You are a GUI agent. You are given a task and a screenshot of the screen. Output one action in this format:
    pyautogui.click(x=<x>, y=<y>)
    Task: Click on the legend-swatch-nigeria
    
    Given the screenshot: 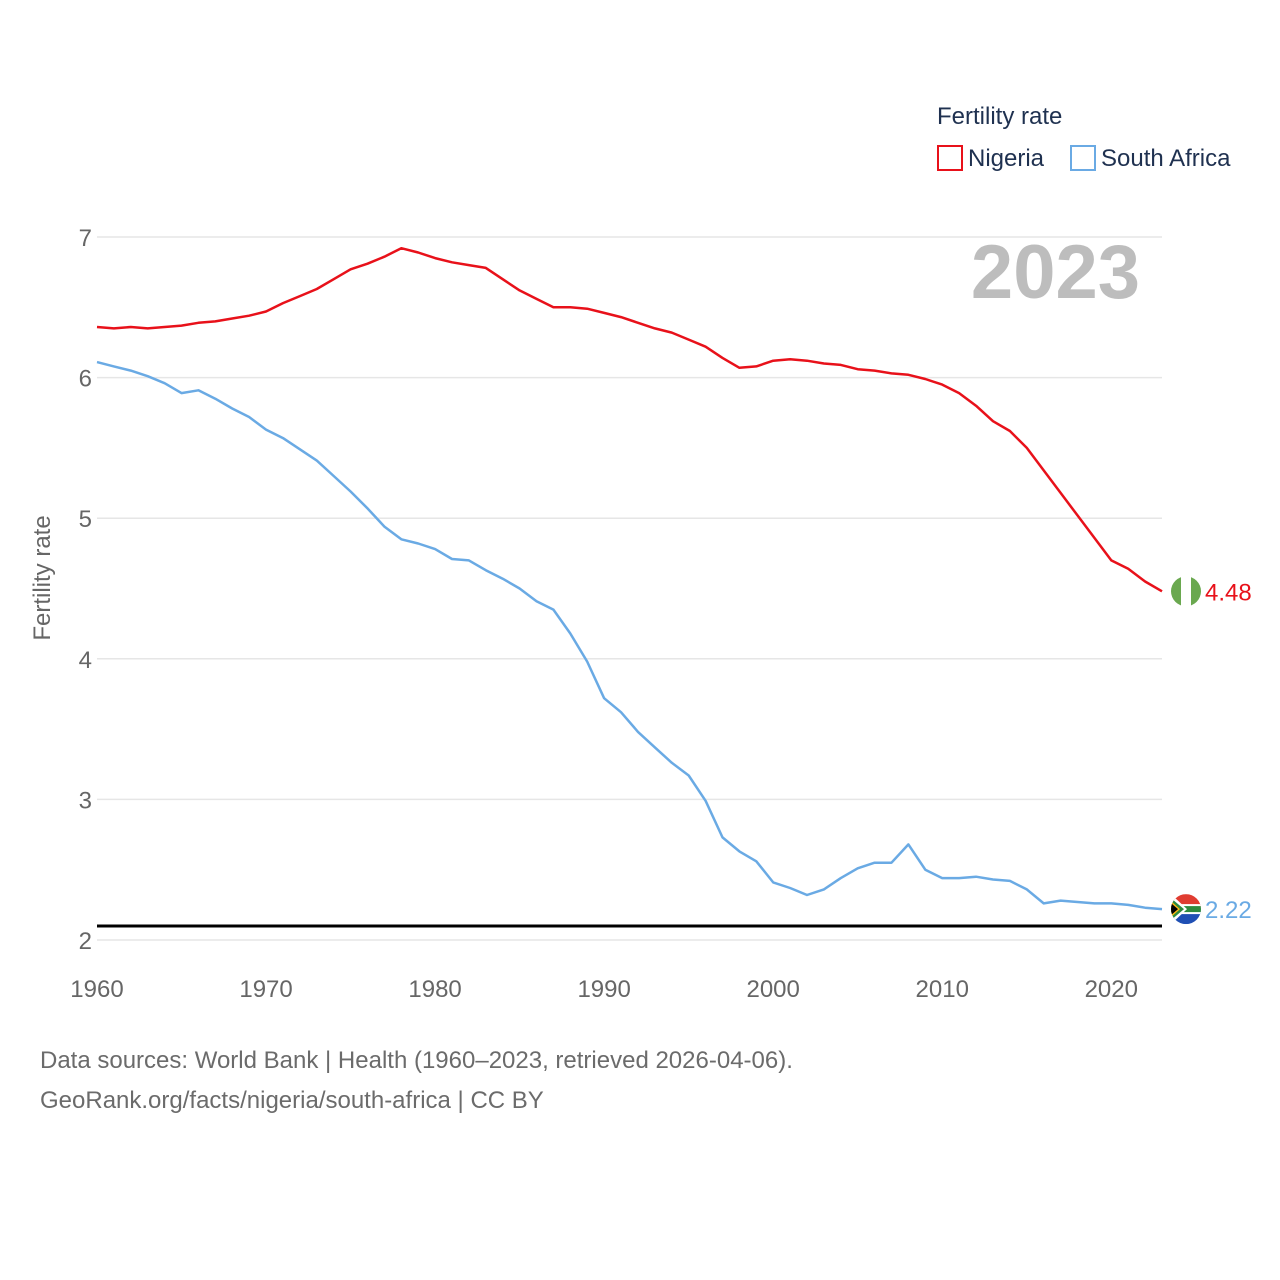 What is the action you would take?
    pyautogui.click(x=950, y=158)
    